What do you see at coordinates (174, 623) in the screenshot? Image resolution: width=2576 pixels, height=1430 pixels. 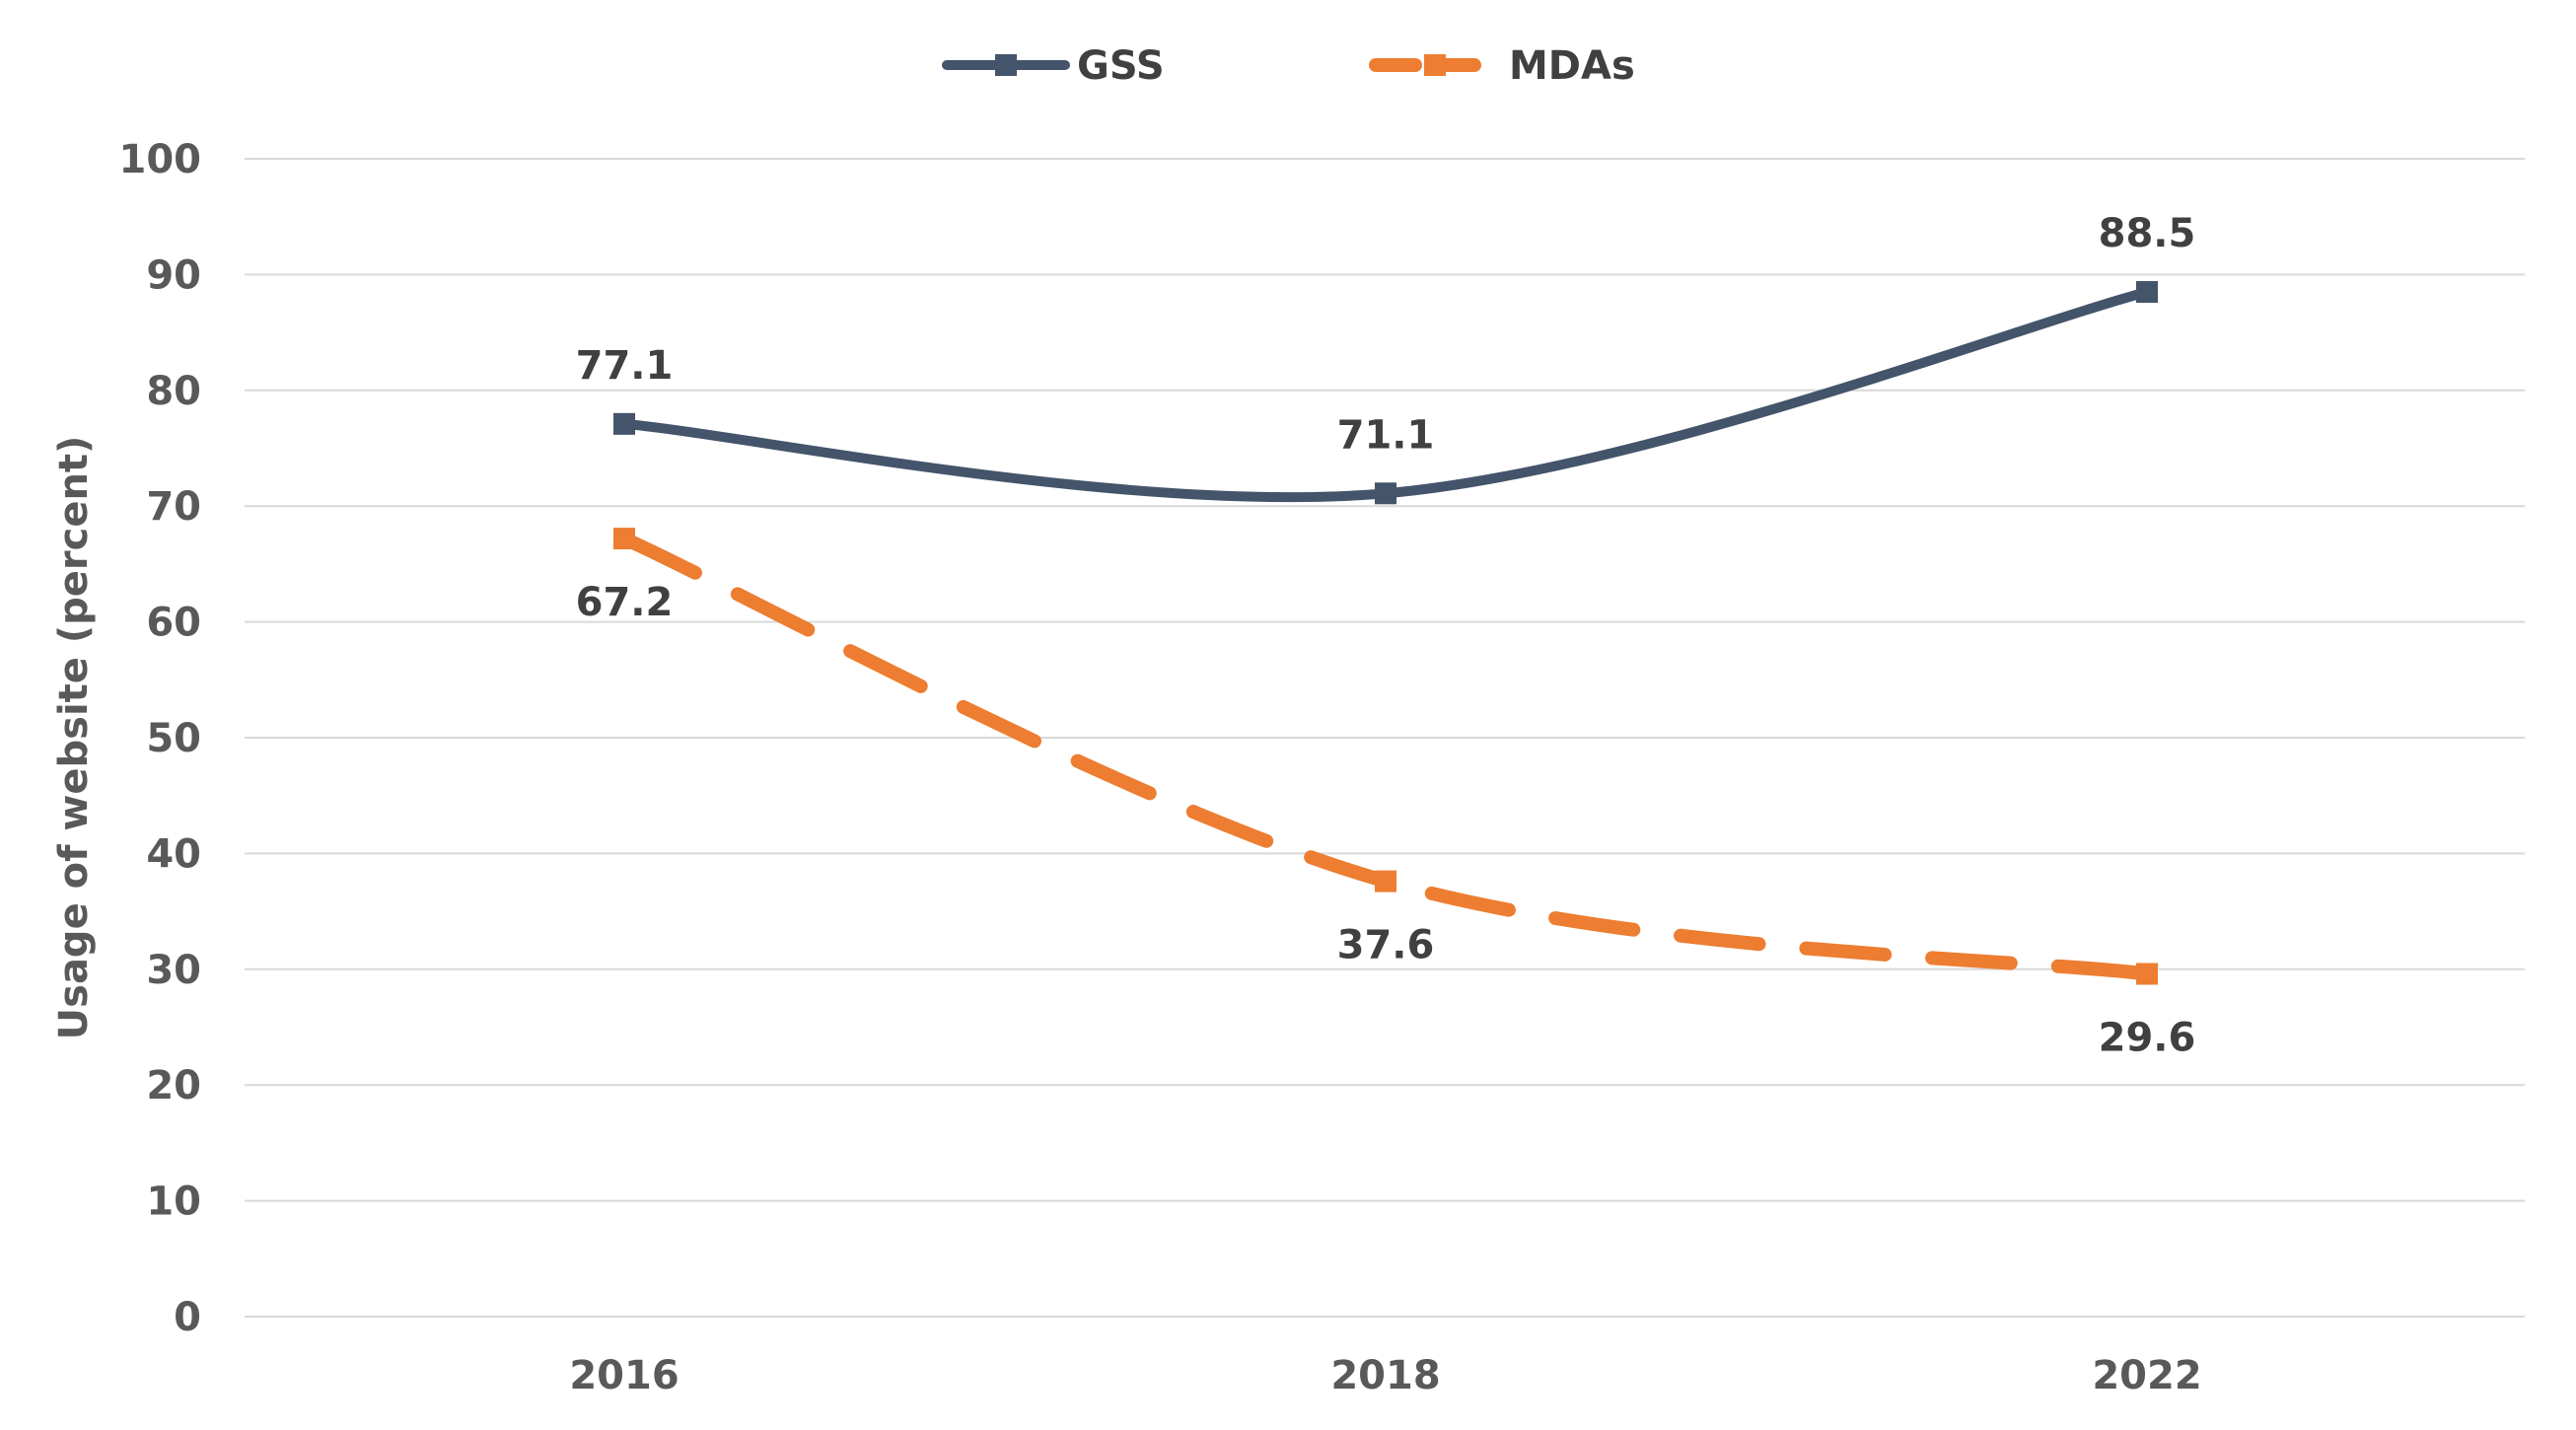 I see `y-tick-label: 60` at bounding box center [174, 623].